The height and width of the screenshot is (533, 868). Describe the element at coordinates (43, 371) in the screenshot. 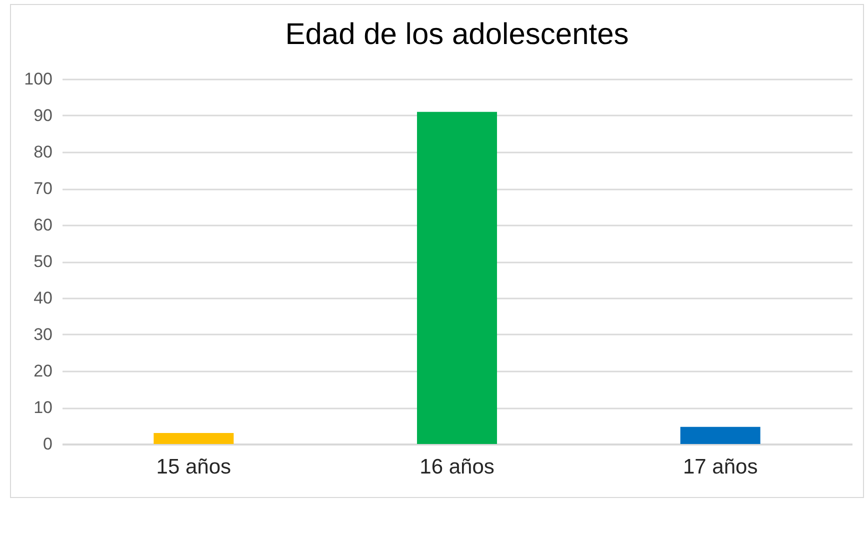

I see `y-tick-label: 20` at that location.